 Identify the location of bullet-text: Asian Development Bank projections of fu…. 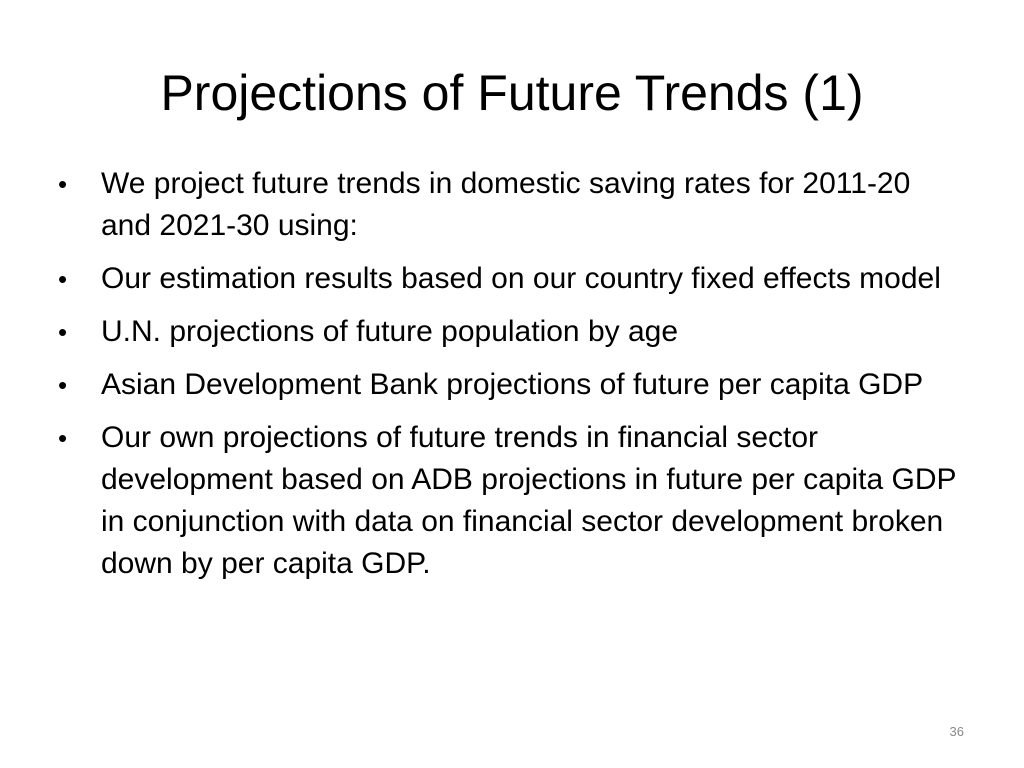
(512, 384).